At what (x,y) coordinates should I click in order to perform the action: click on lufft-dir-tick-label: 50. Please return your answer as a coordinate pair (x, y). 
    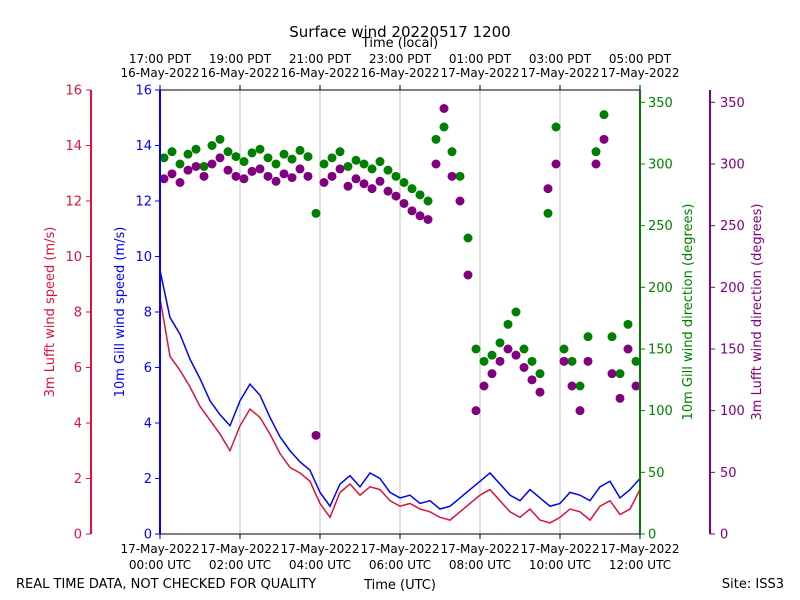
    Looking at the image, I should click on (728, 473).